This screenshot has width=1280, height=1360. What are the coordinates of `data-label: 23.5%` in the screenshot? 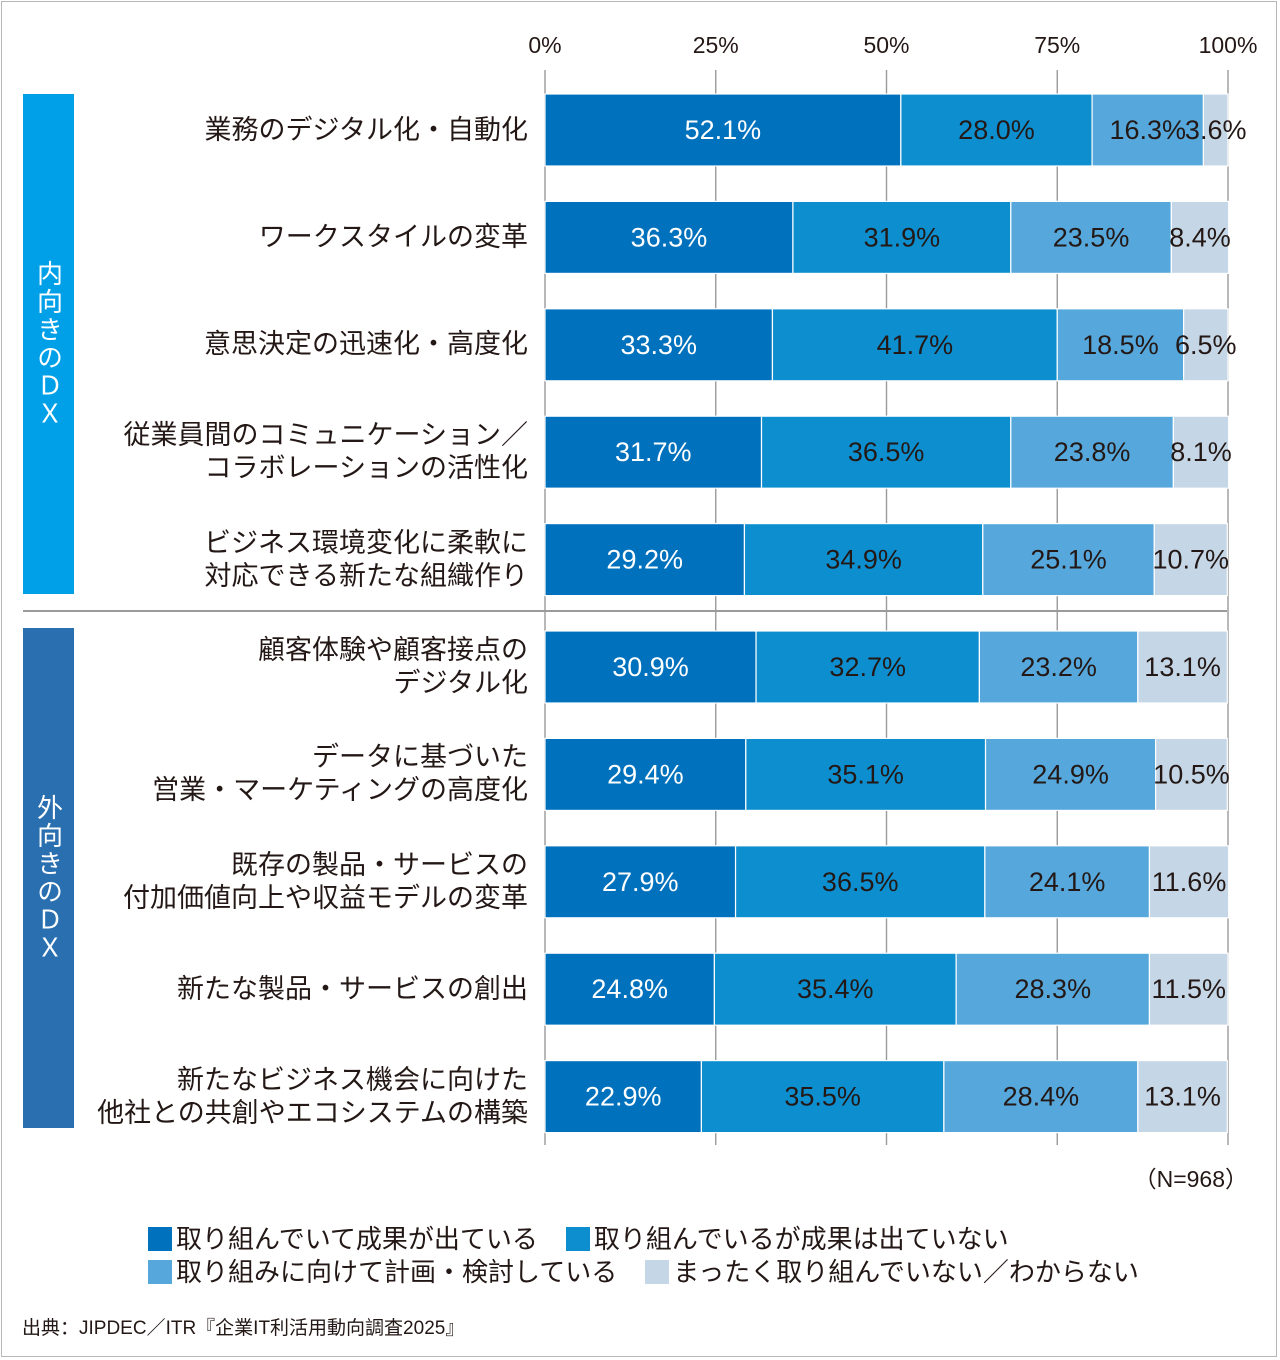 It's located at (1091, 237).